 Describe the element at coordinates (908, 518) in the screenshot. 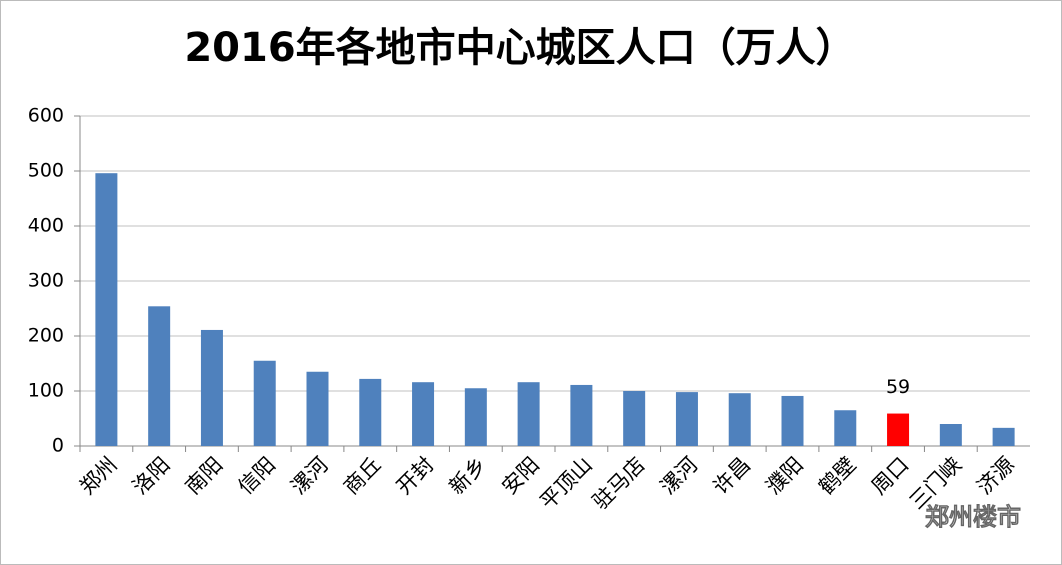

I see `watermark-icon` at that location.